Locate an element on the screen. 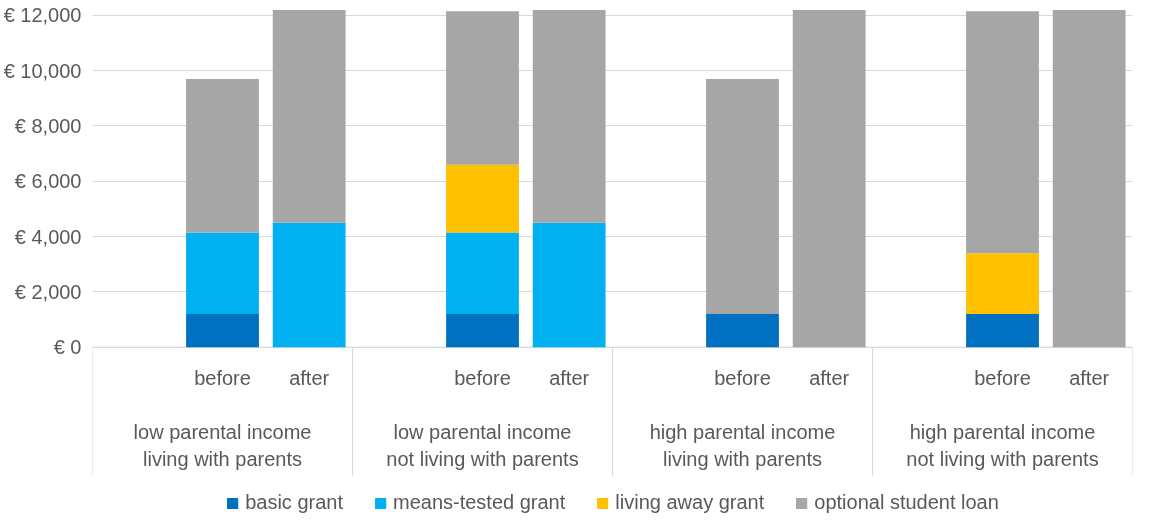  text: low parental income not living with parents is located at coordinates (482, 445).